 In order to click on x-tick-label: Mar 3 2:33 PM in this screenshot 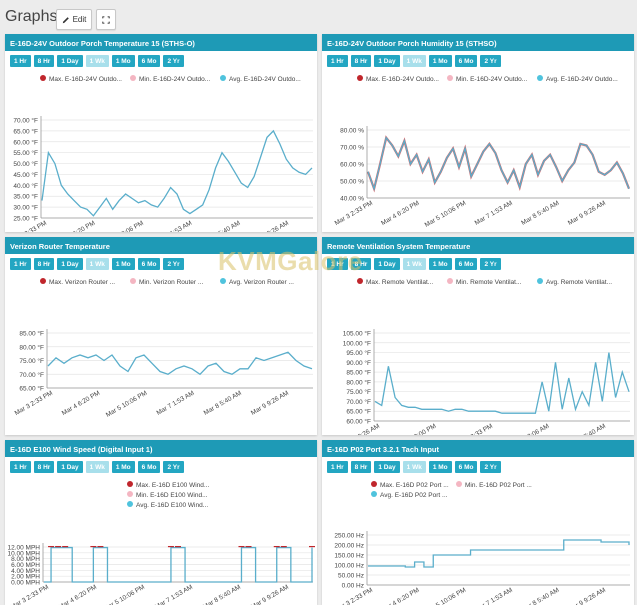, I will do `click(354, 213)`.